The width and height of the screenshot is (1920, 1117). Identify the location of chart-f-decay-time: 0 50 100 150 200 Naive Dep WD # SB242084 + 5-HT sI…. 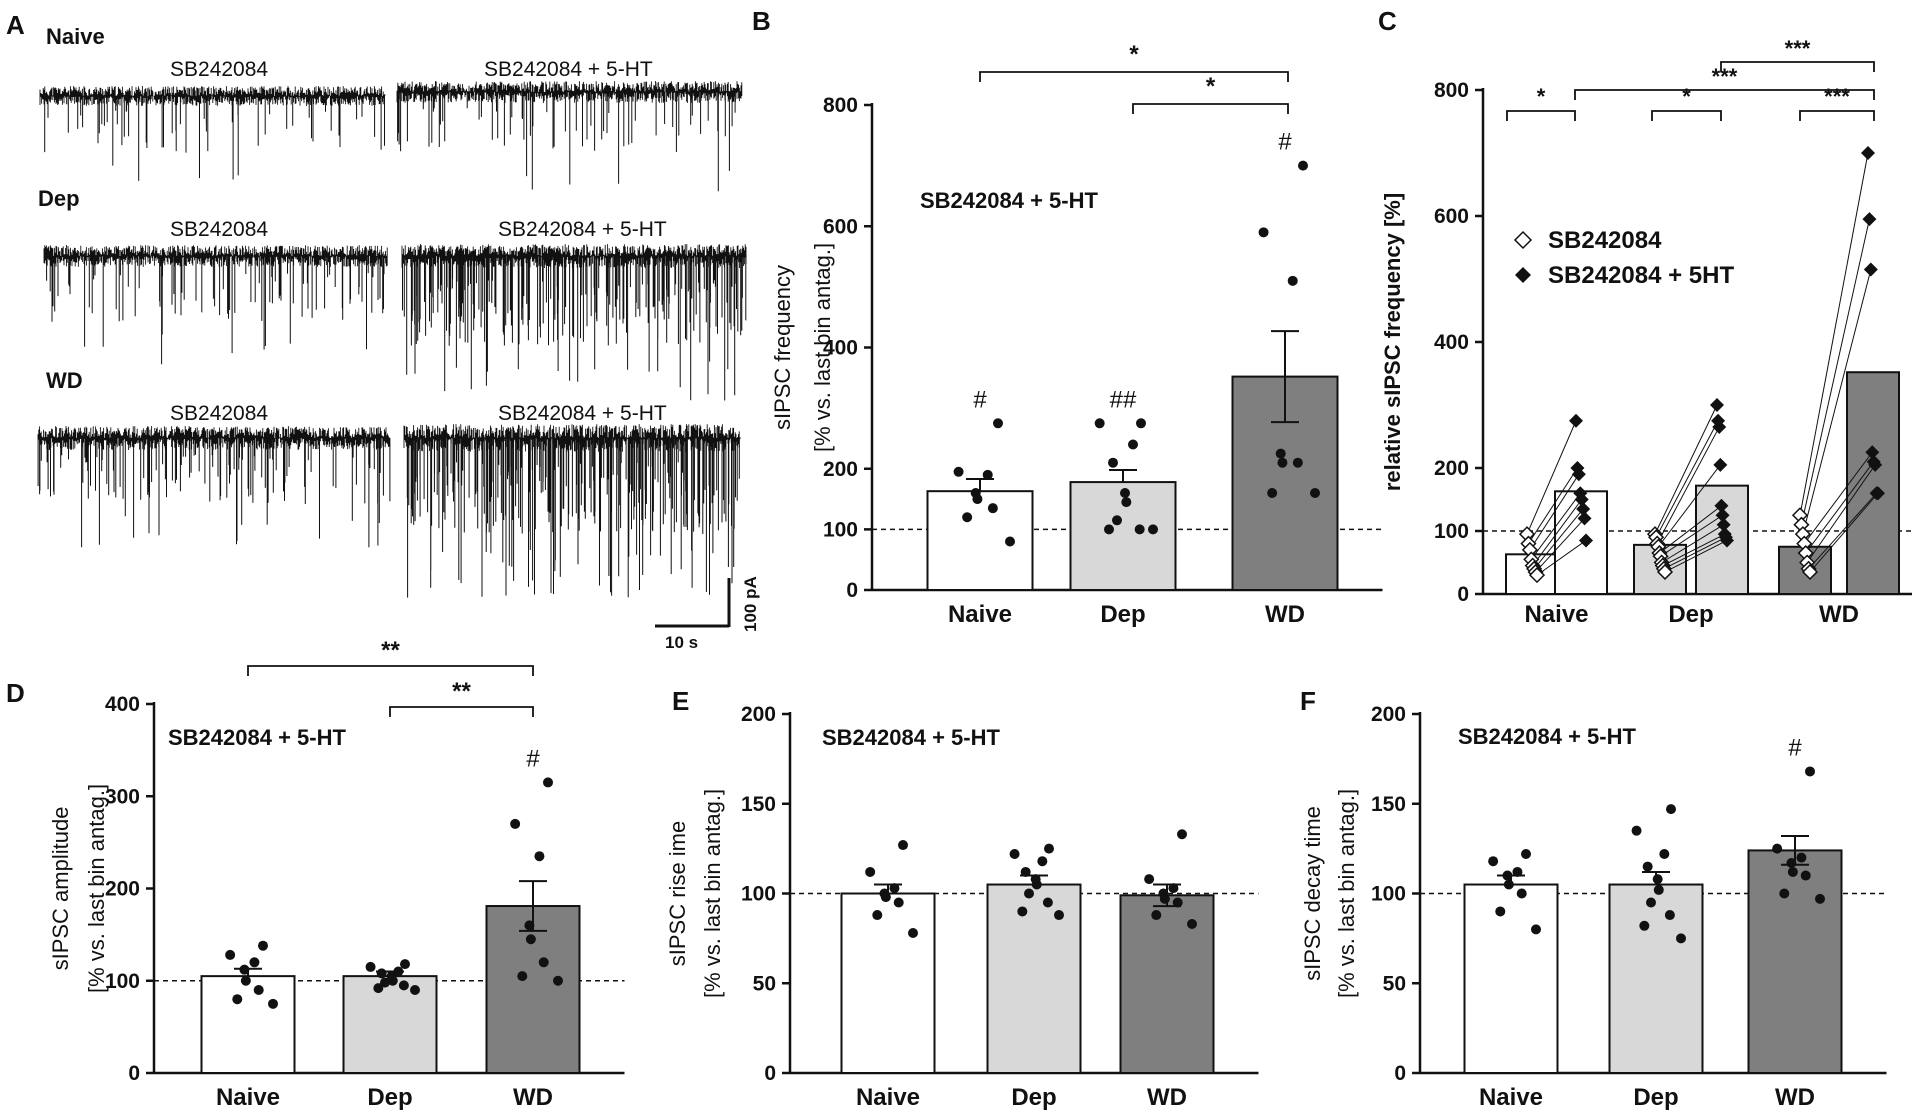
(1593, 907).